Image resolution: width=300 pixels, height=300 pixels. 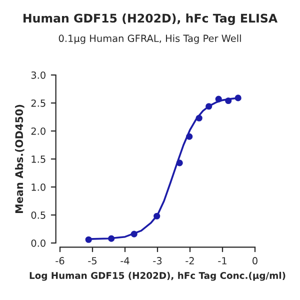 I want to click on x-tick-label: -4, so click(x=125, y=260).